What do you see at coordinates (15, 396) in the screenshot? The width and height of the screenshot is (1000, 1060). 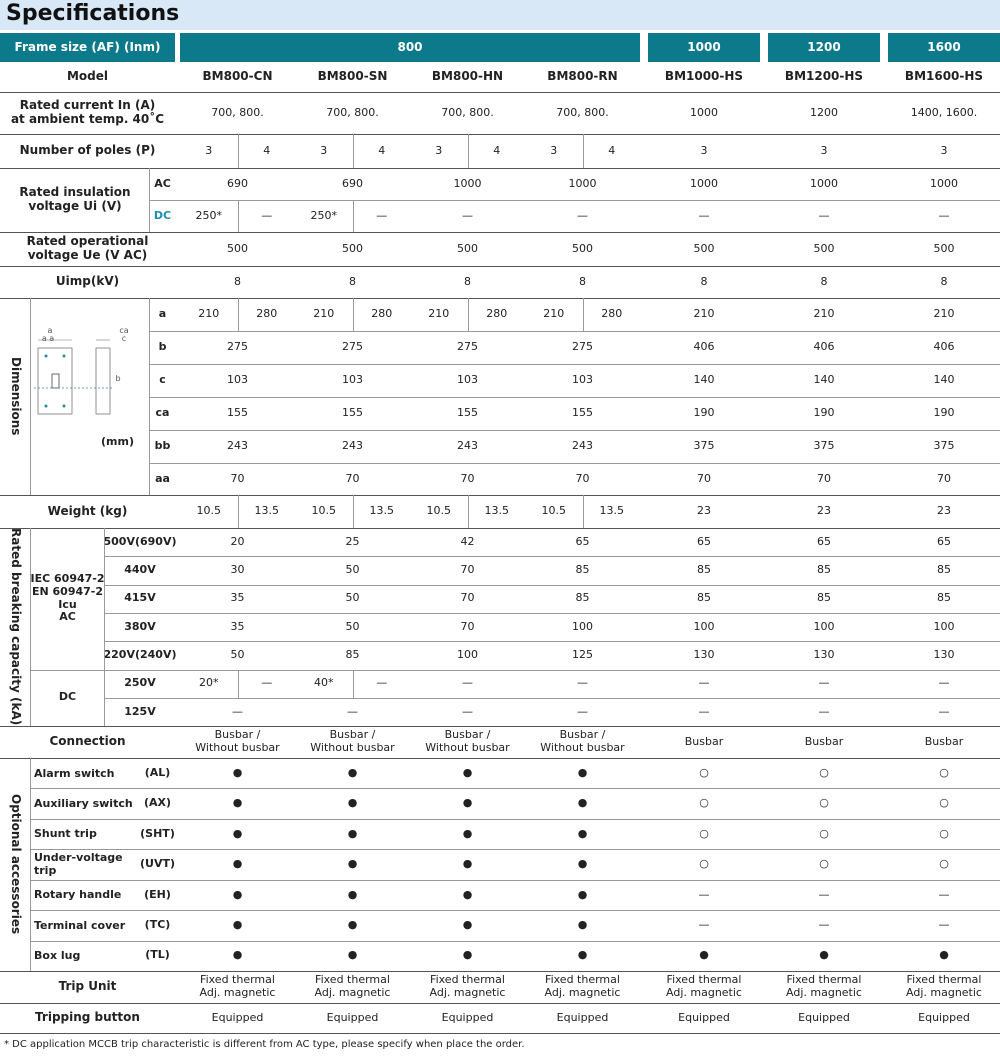 I see `section-label: Dimensions` at bounding box center [15, 396].